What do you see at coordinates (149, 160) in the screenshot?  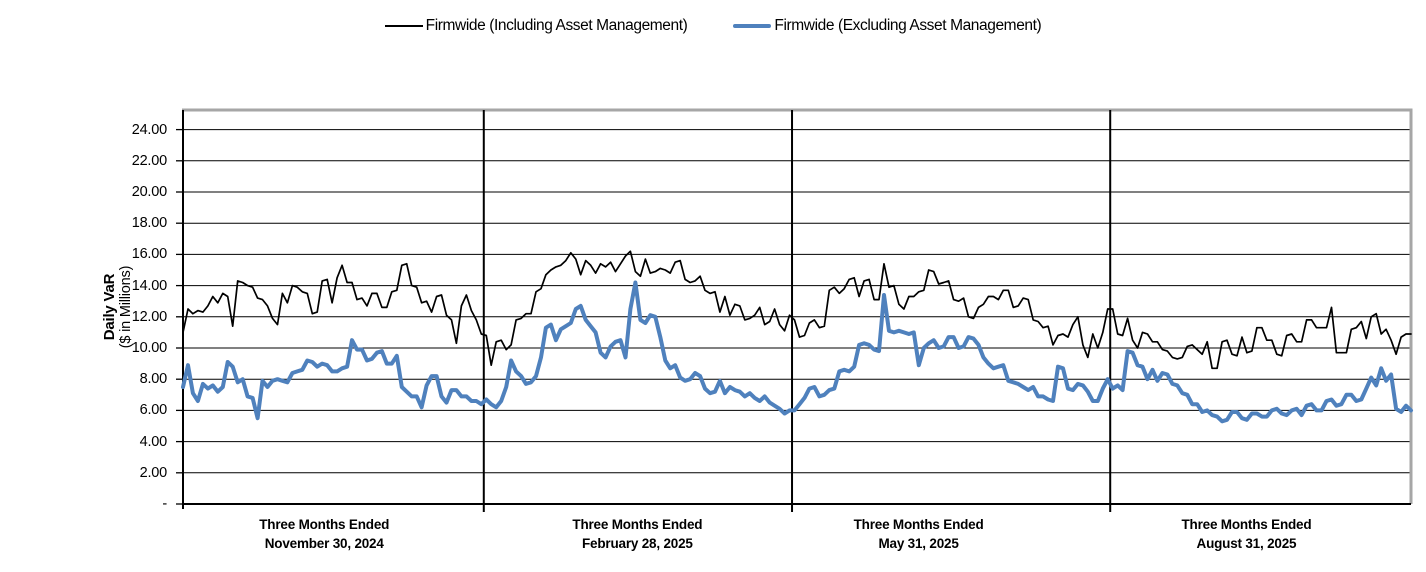 I see `y-tick-label: 22.00` at bounding box center [149, 160].